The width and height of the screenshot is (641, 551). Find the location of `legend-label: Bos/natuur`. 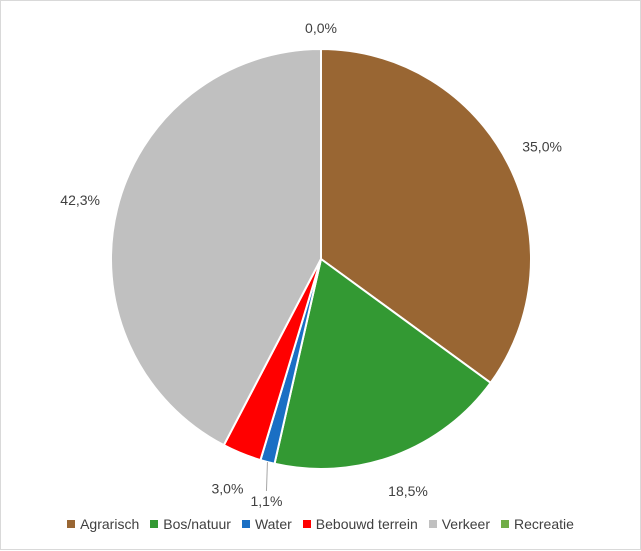

legend-label: Bos/natuur is located at coordinates (197, 524).